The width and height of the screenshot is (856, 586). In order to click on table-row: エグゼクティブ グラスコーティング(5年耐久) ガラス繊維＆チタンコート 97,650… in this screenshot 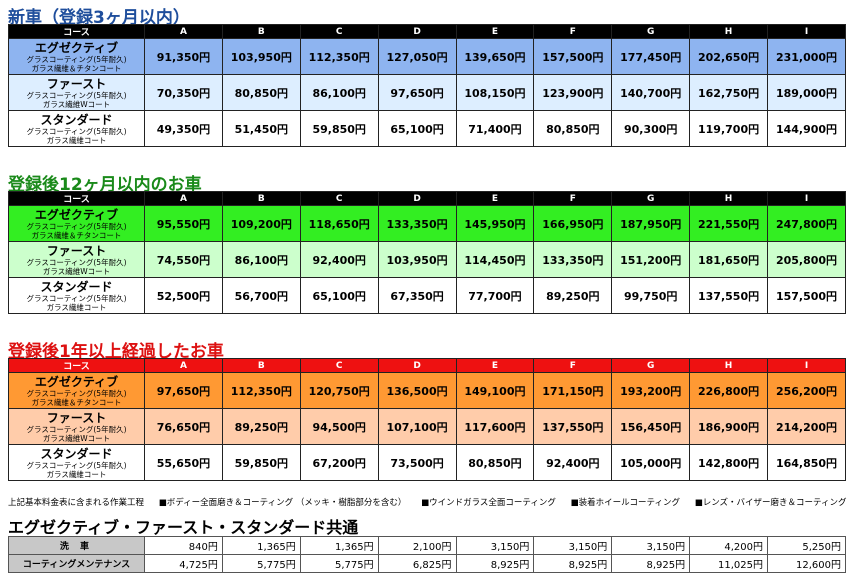, I will do `click(427, 390)`.